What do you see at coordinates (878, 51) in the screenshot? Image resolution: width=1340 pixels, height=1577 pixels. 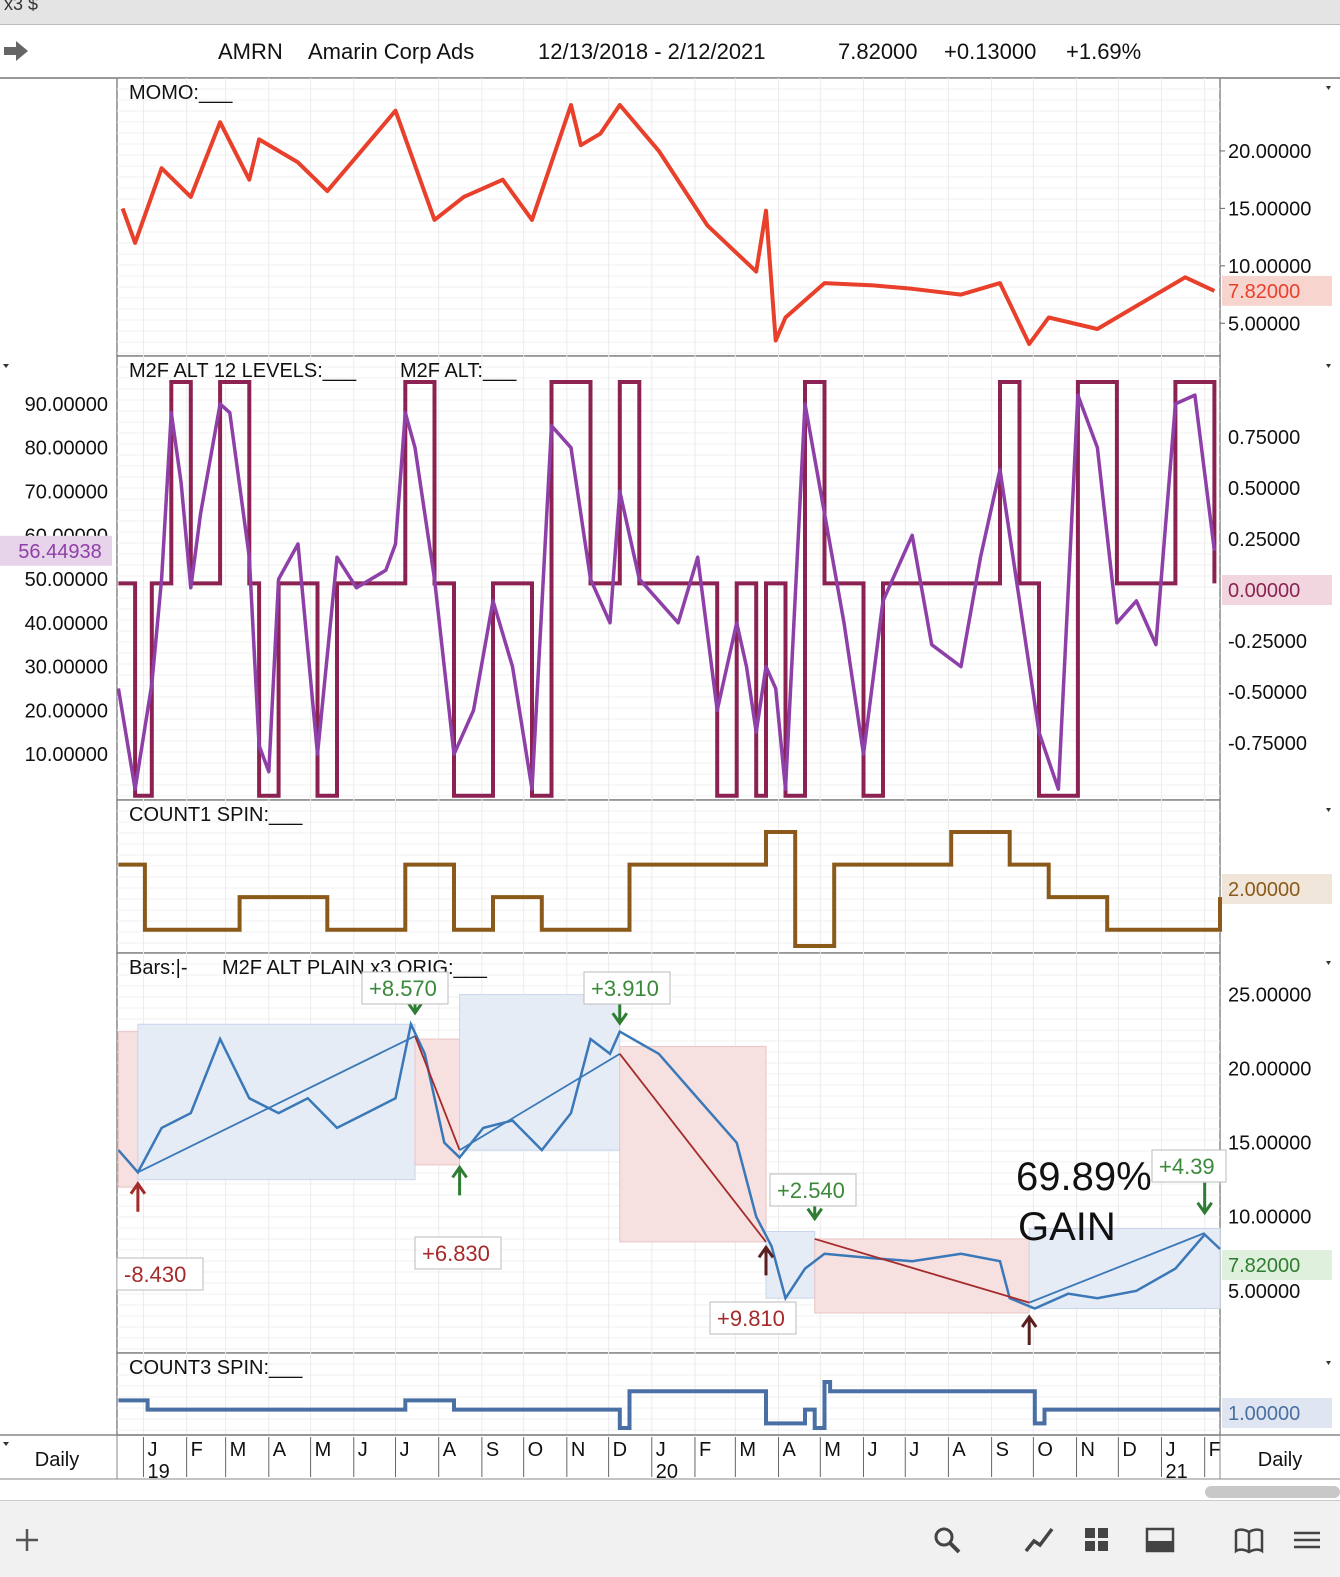 I see `last-price: 7.82000` at bounding box center [878, 51].